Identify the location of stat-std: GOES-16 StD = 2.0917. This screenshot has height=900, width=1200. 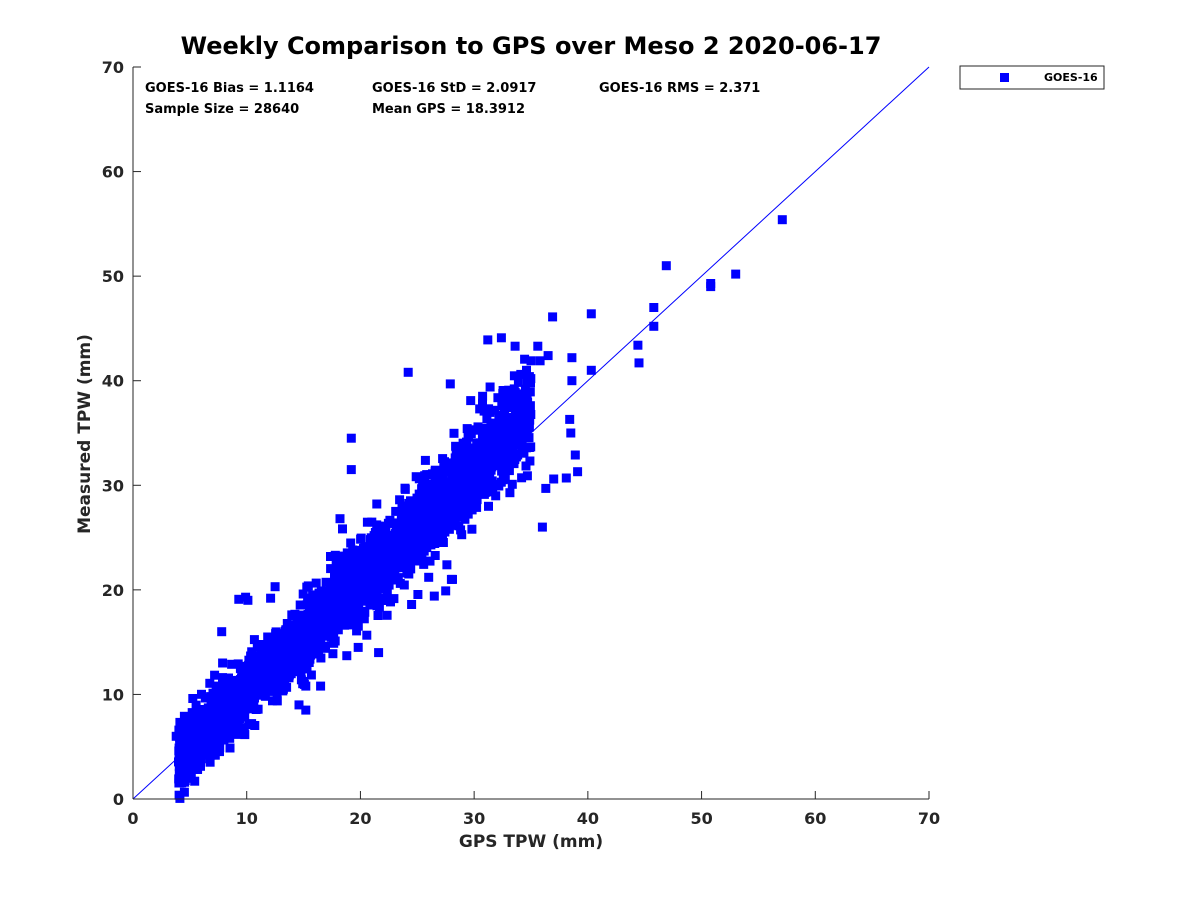
(454, 88).